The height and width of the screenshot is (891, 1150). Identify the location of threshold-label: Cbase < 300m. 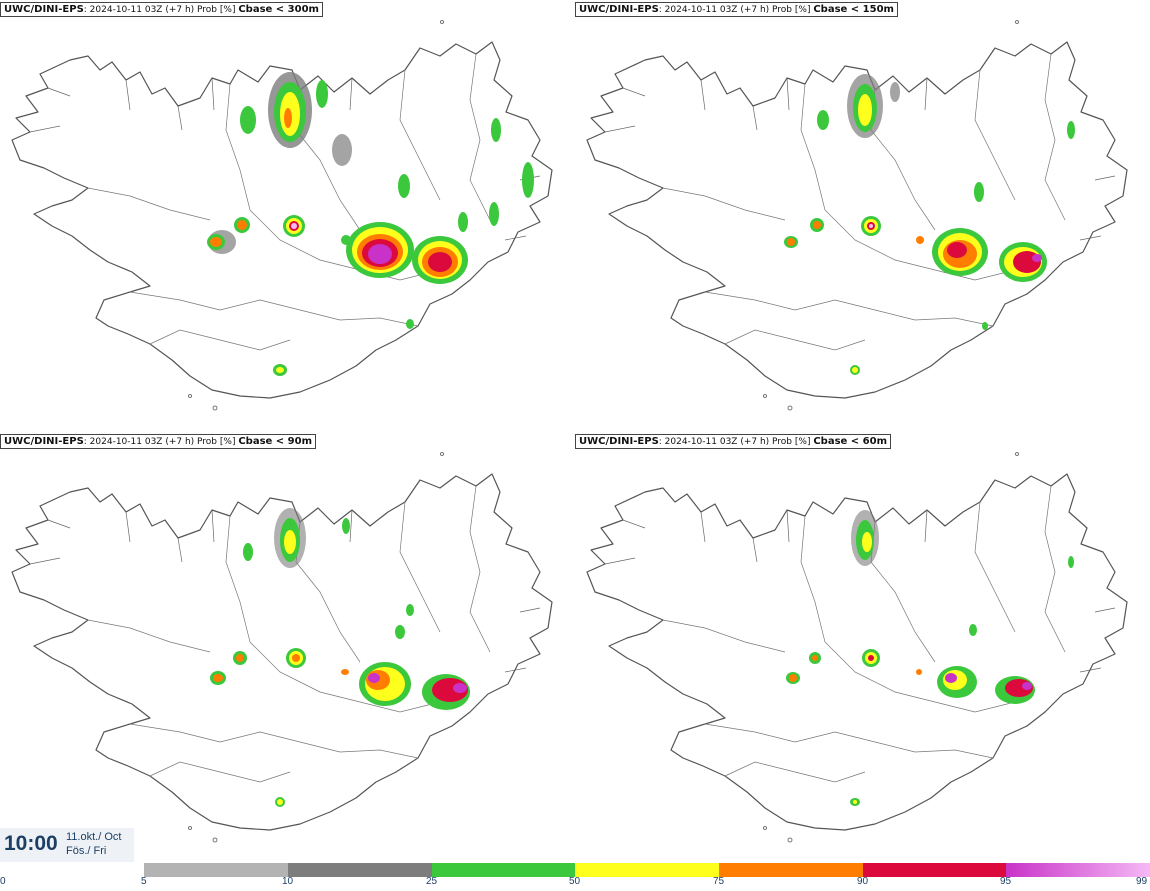
(278, 9).